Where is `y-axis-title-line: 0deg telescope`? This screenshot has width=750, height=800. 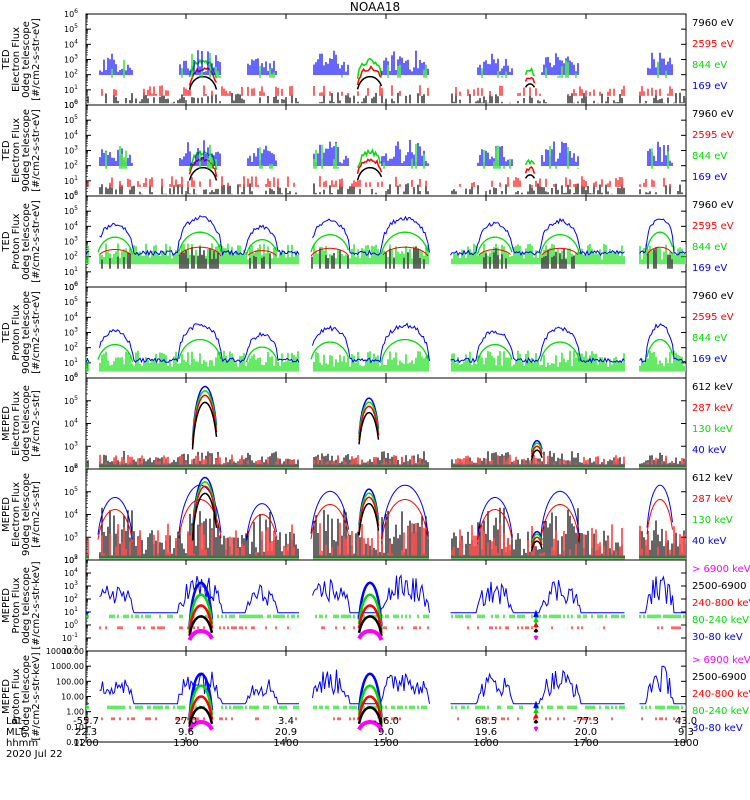
y-axis-title-line: 0deg telescope is located at coordinates (26, 423).